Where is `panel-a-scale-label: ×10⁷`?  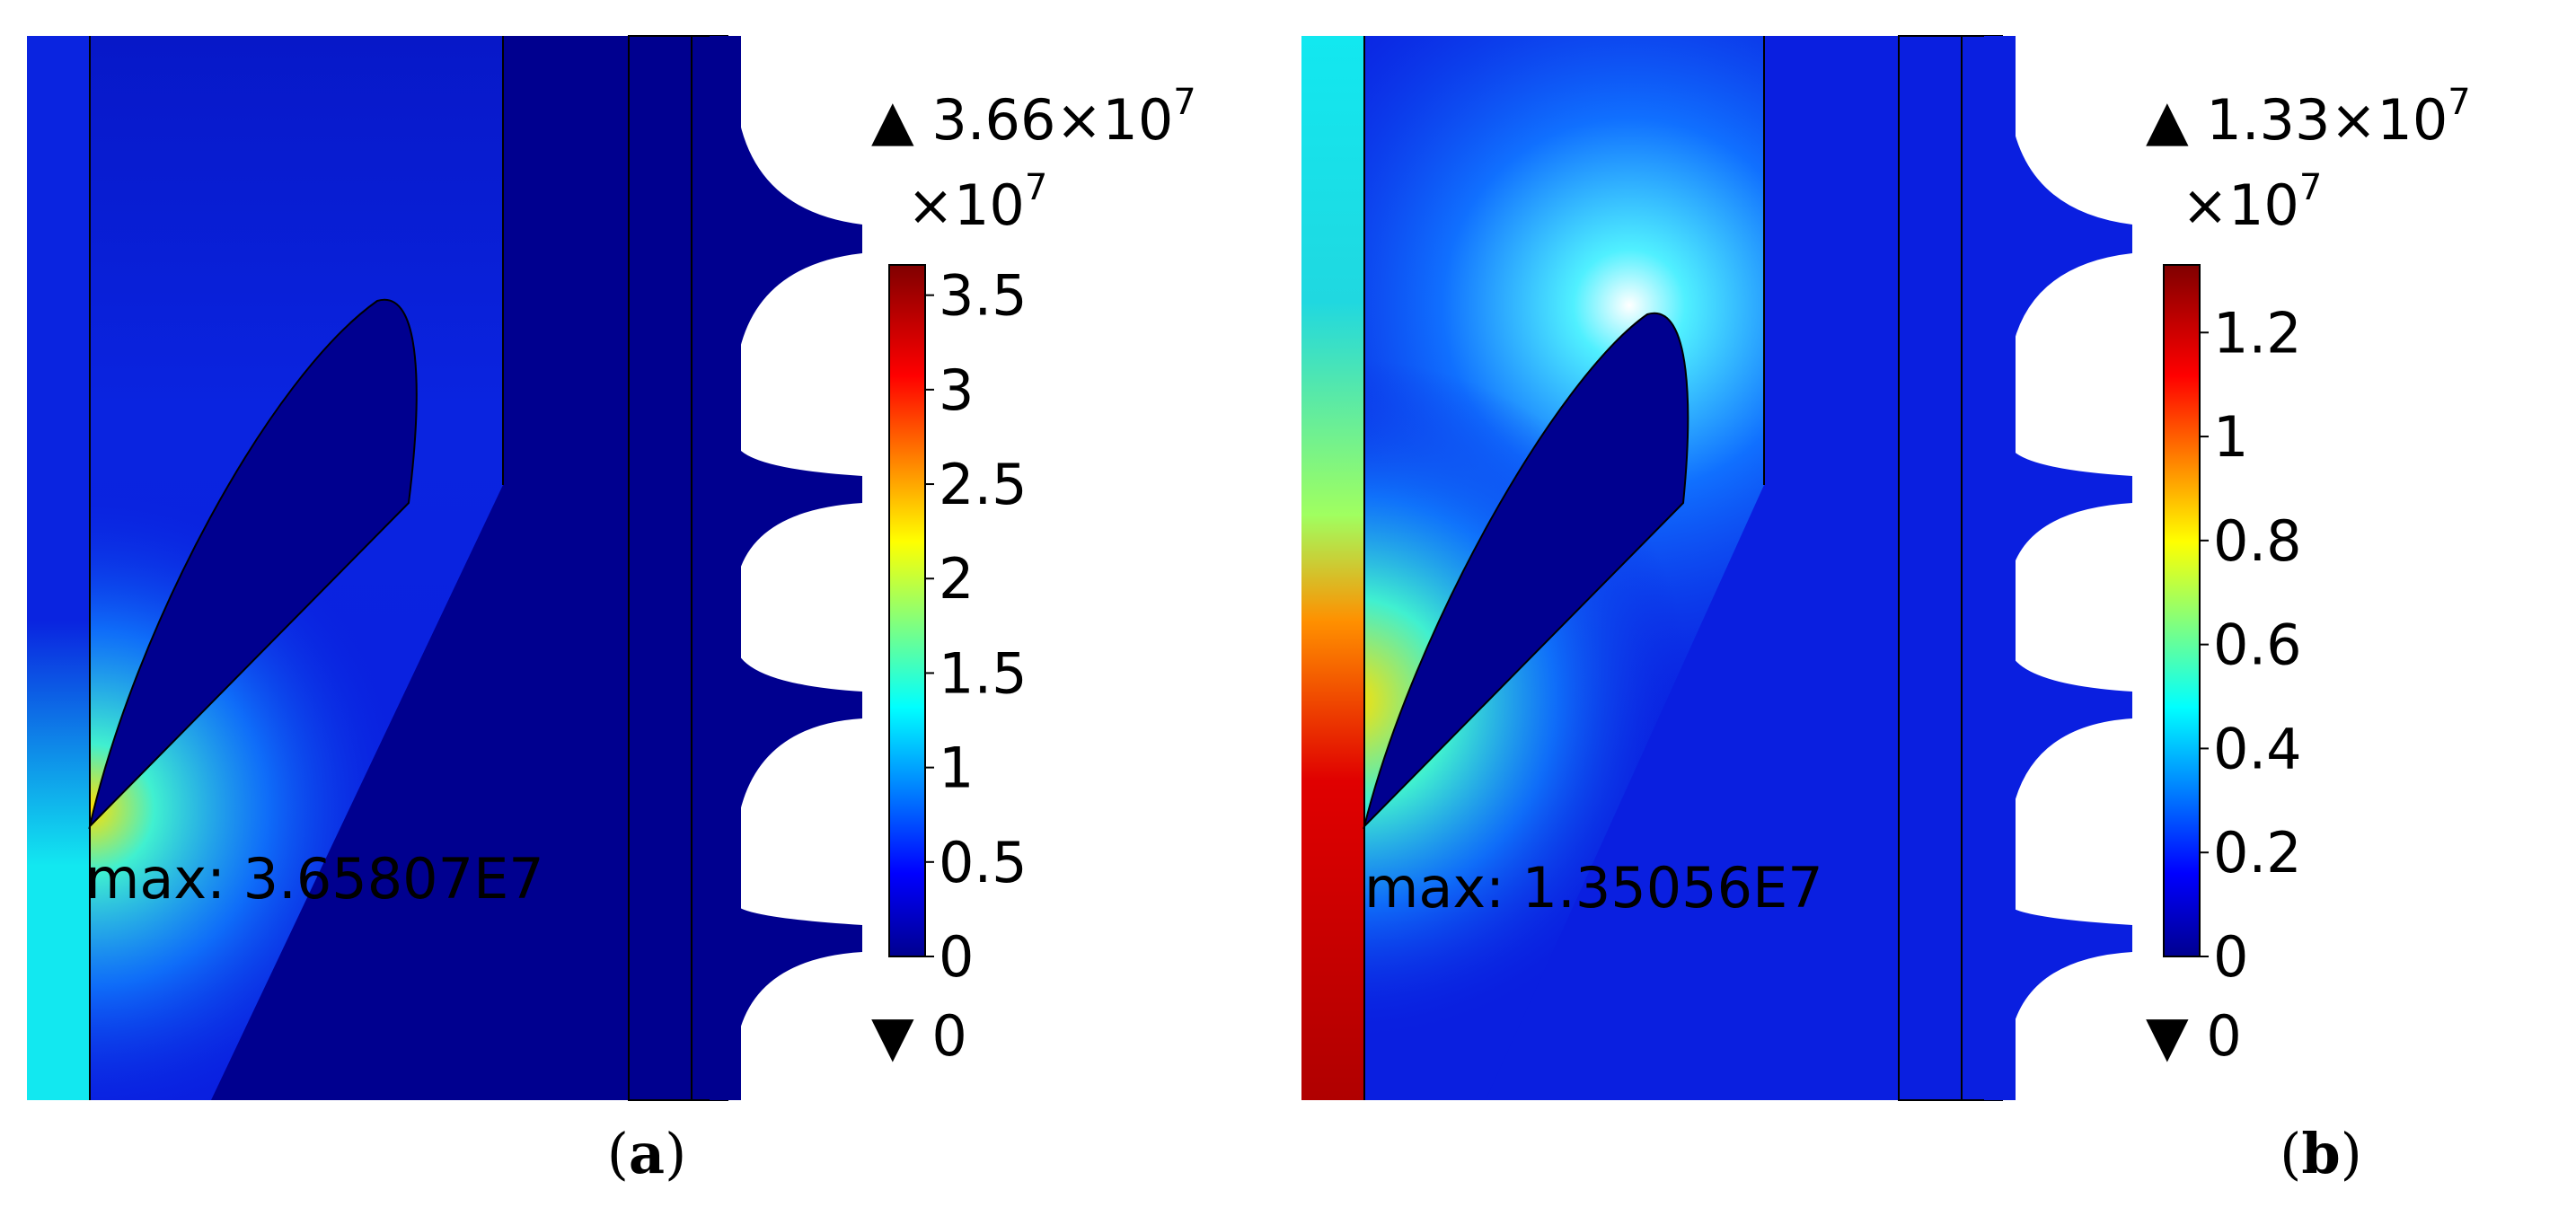
panel-a-scale-label: ×10⁷ is located at coordinates (977, 202).